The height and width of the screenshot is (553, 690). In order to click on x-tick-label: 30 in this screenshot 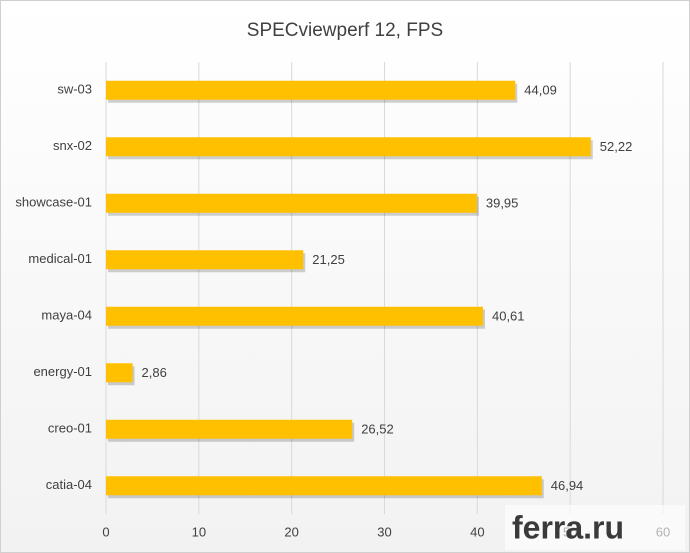, I will do `click(384, 531)`.